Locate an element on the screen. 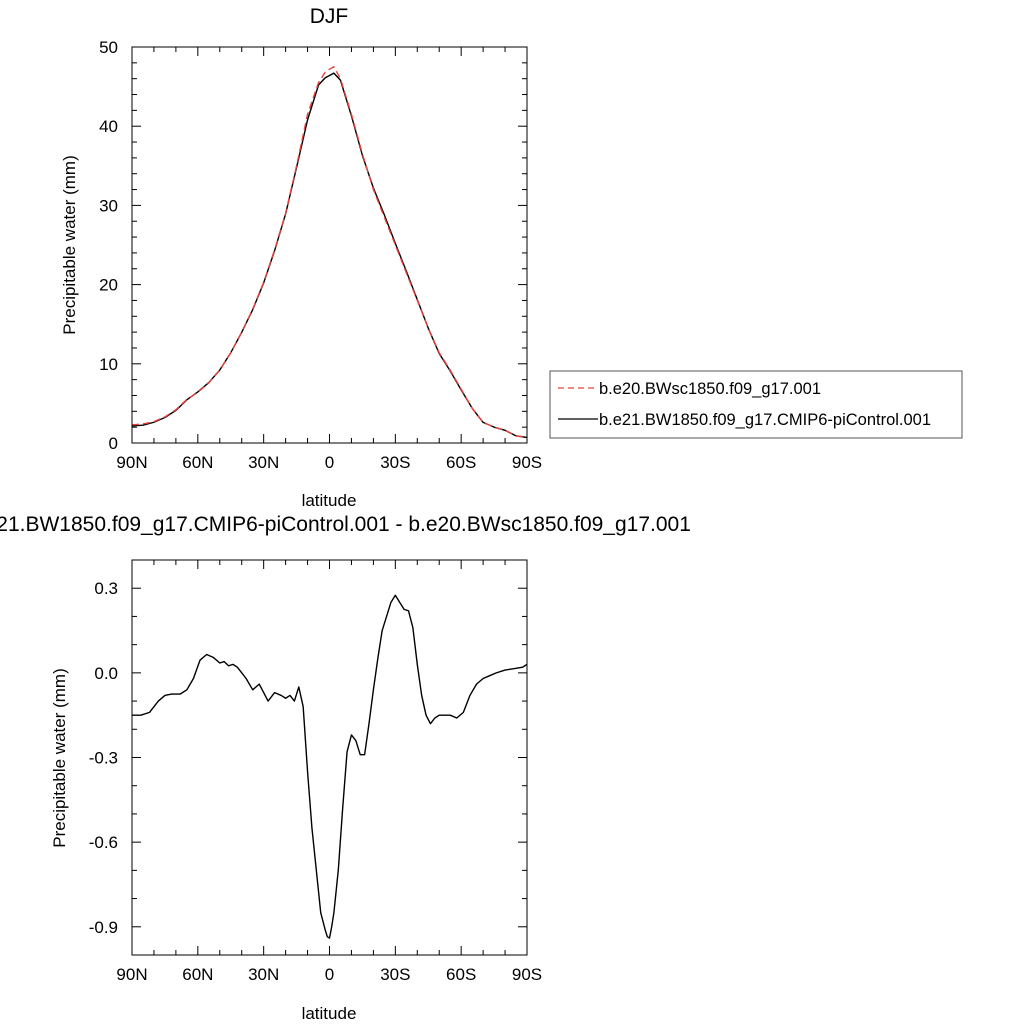 The image size is (1024, 1024). y-tick-label: 0.0 is located at coordinates (106, 673).